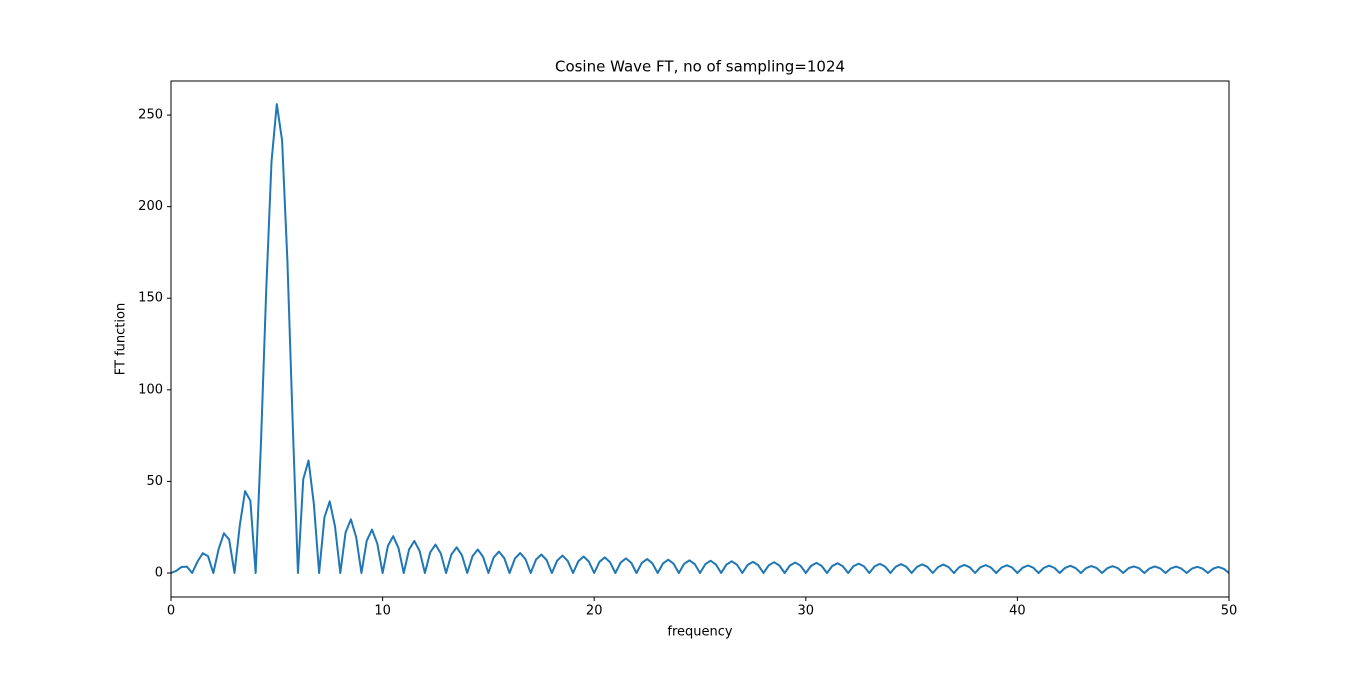 The width and height of the screenshot is (1366, 675). What do you see at coordinates (1017, 611) in the screenshot?
I see `x-tick-label: 40` at bounding box center [1017, 611].